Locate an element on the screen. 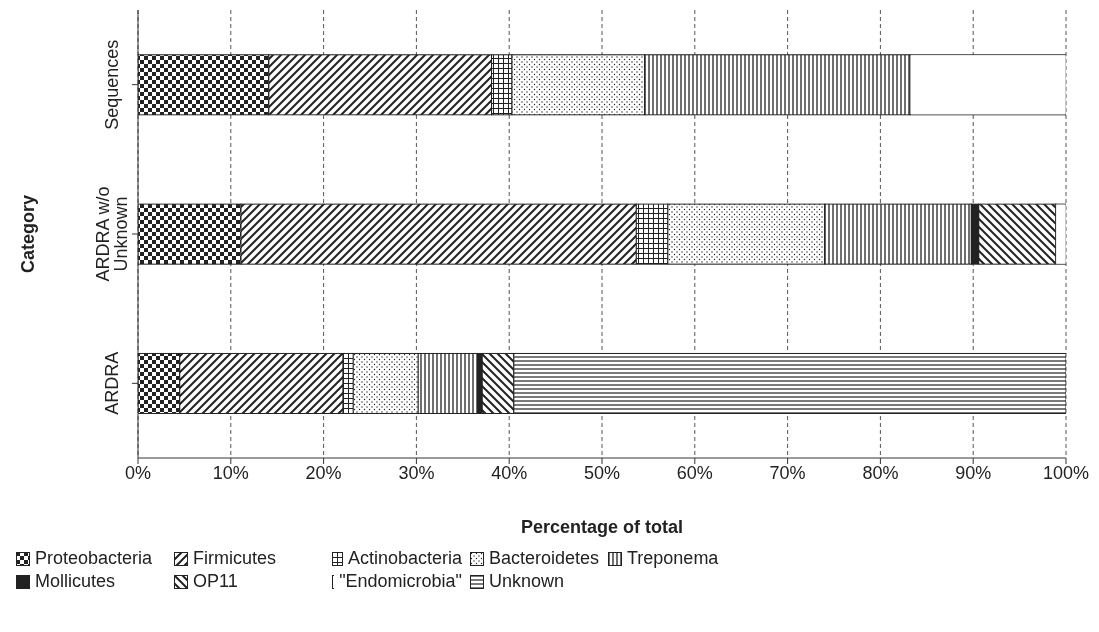 This screenshot has width=1099, height=632. y-tick-label: ARDRA w/o Unknown is located at coordinates (112, 234).